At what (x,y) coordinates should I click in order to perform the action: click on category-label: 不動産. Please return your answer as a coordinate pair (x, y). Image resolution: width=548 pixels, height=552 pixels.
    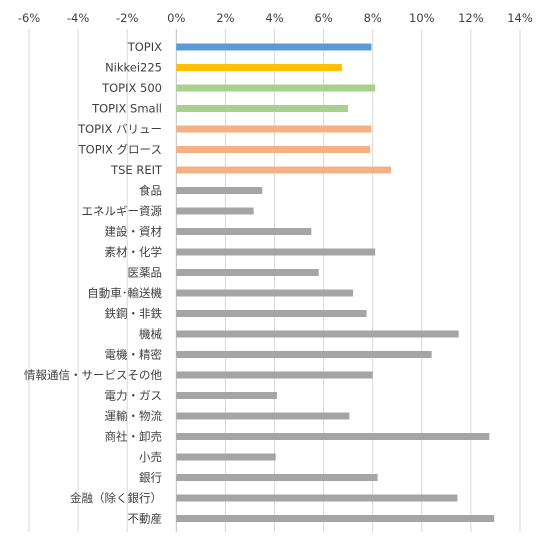
    Looking at the image, I should click on (145, 519).